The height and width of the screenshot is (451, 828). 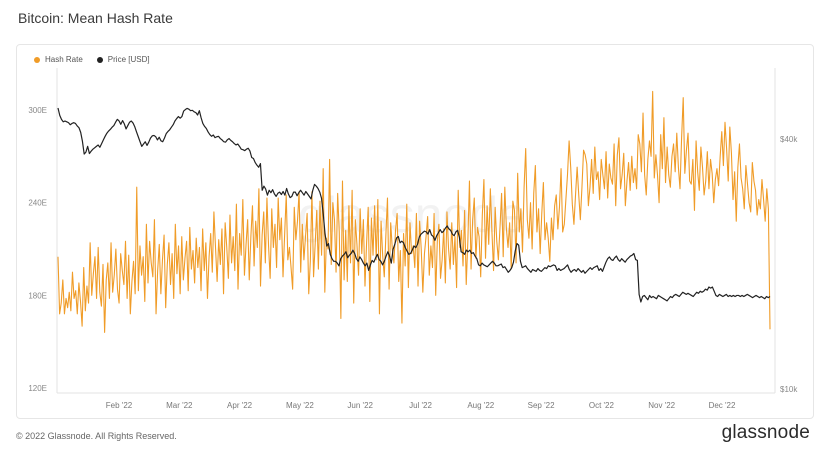 I want to click on price-dot-icon, so click(x=99, y=59).